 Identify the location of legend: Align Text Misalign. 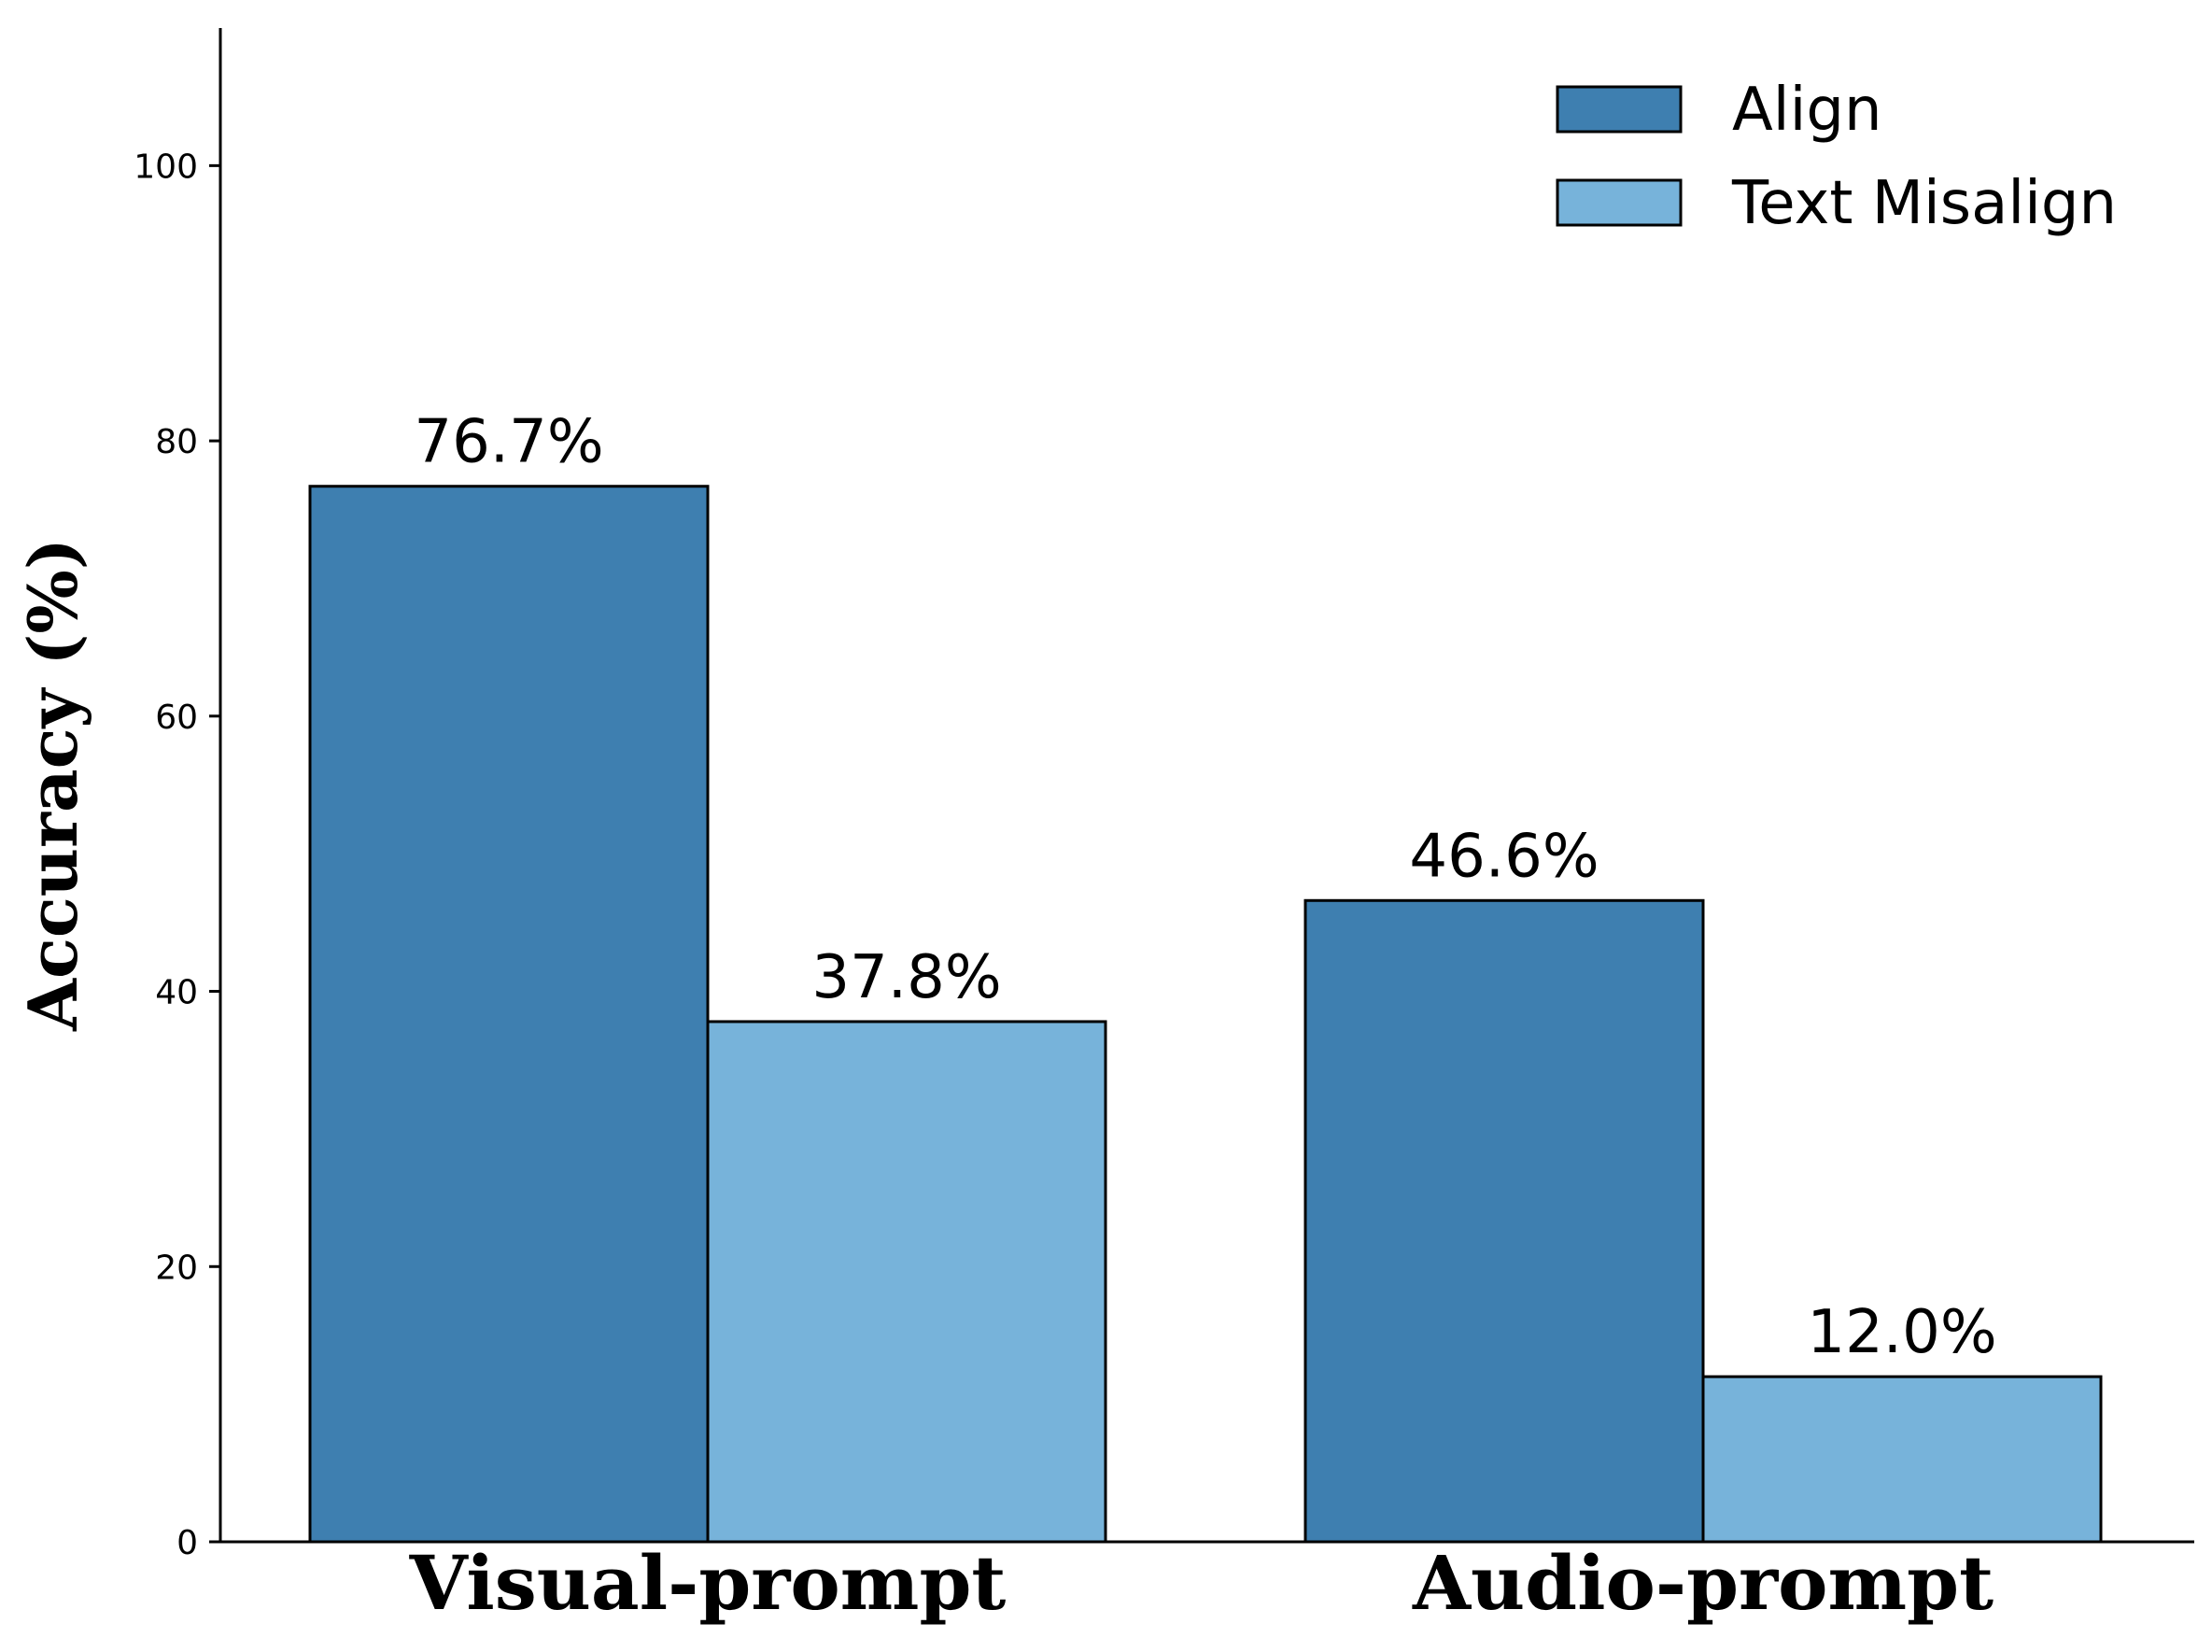
(1836, 157).